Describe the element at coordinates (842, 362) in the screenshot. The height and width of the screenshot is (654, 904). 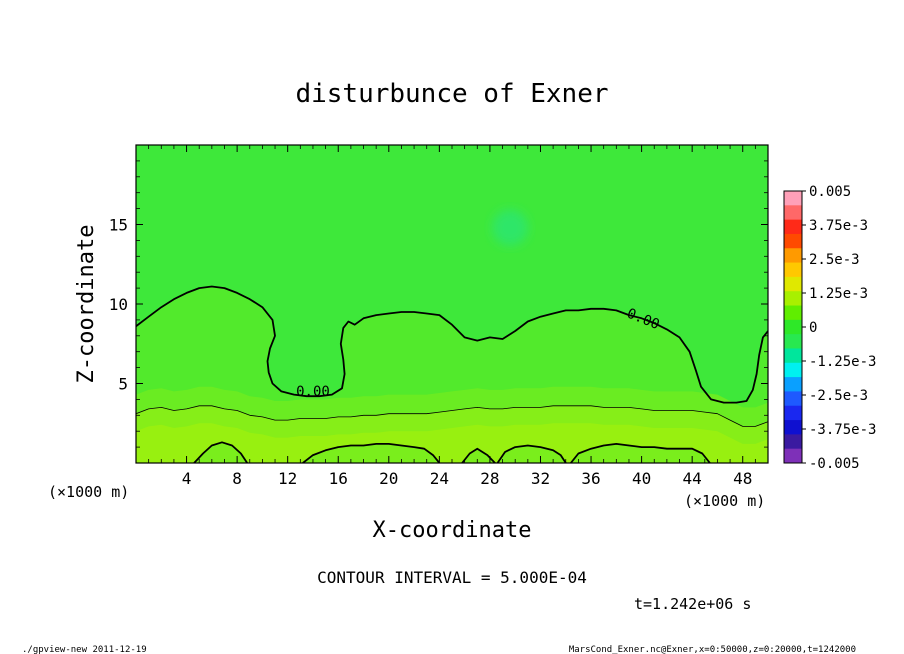
I see `colorbar-label: -1.25e-3` at that location.